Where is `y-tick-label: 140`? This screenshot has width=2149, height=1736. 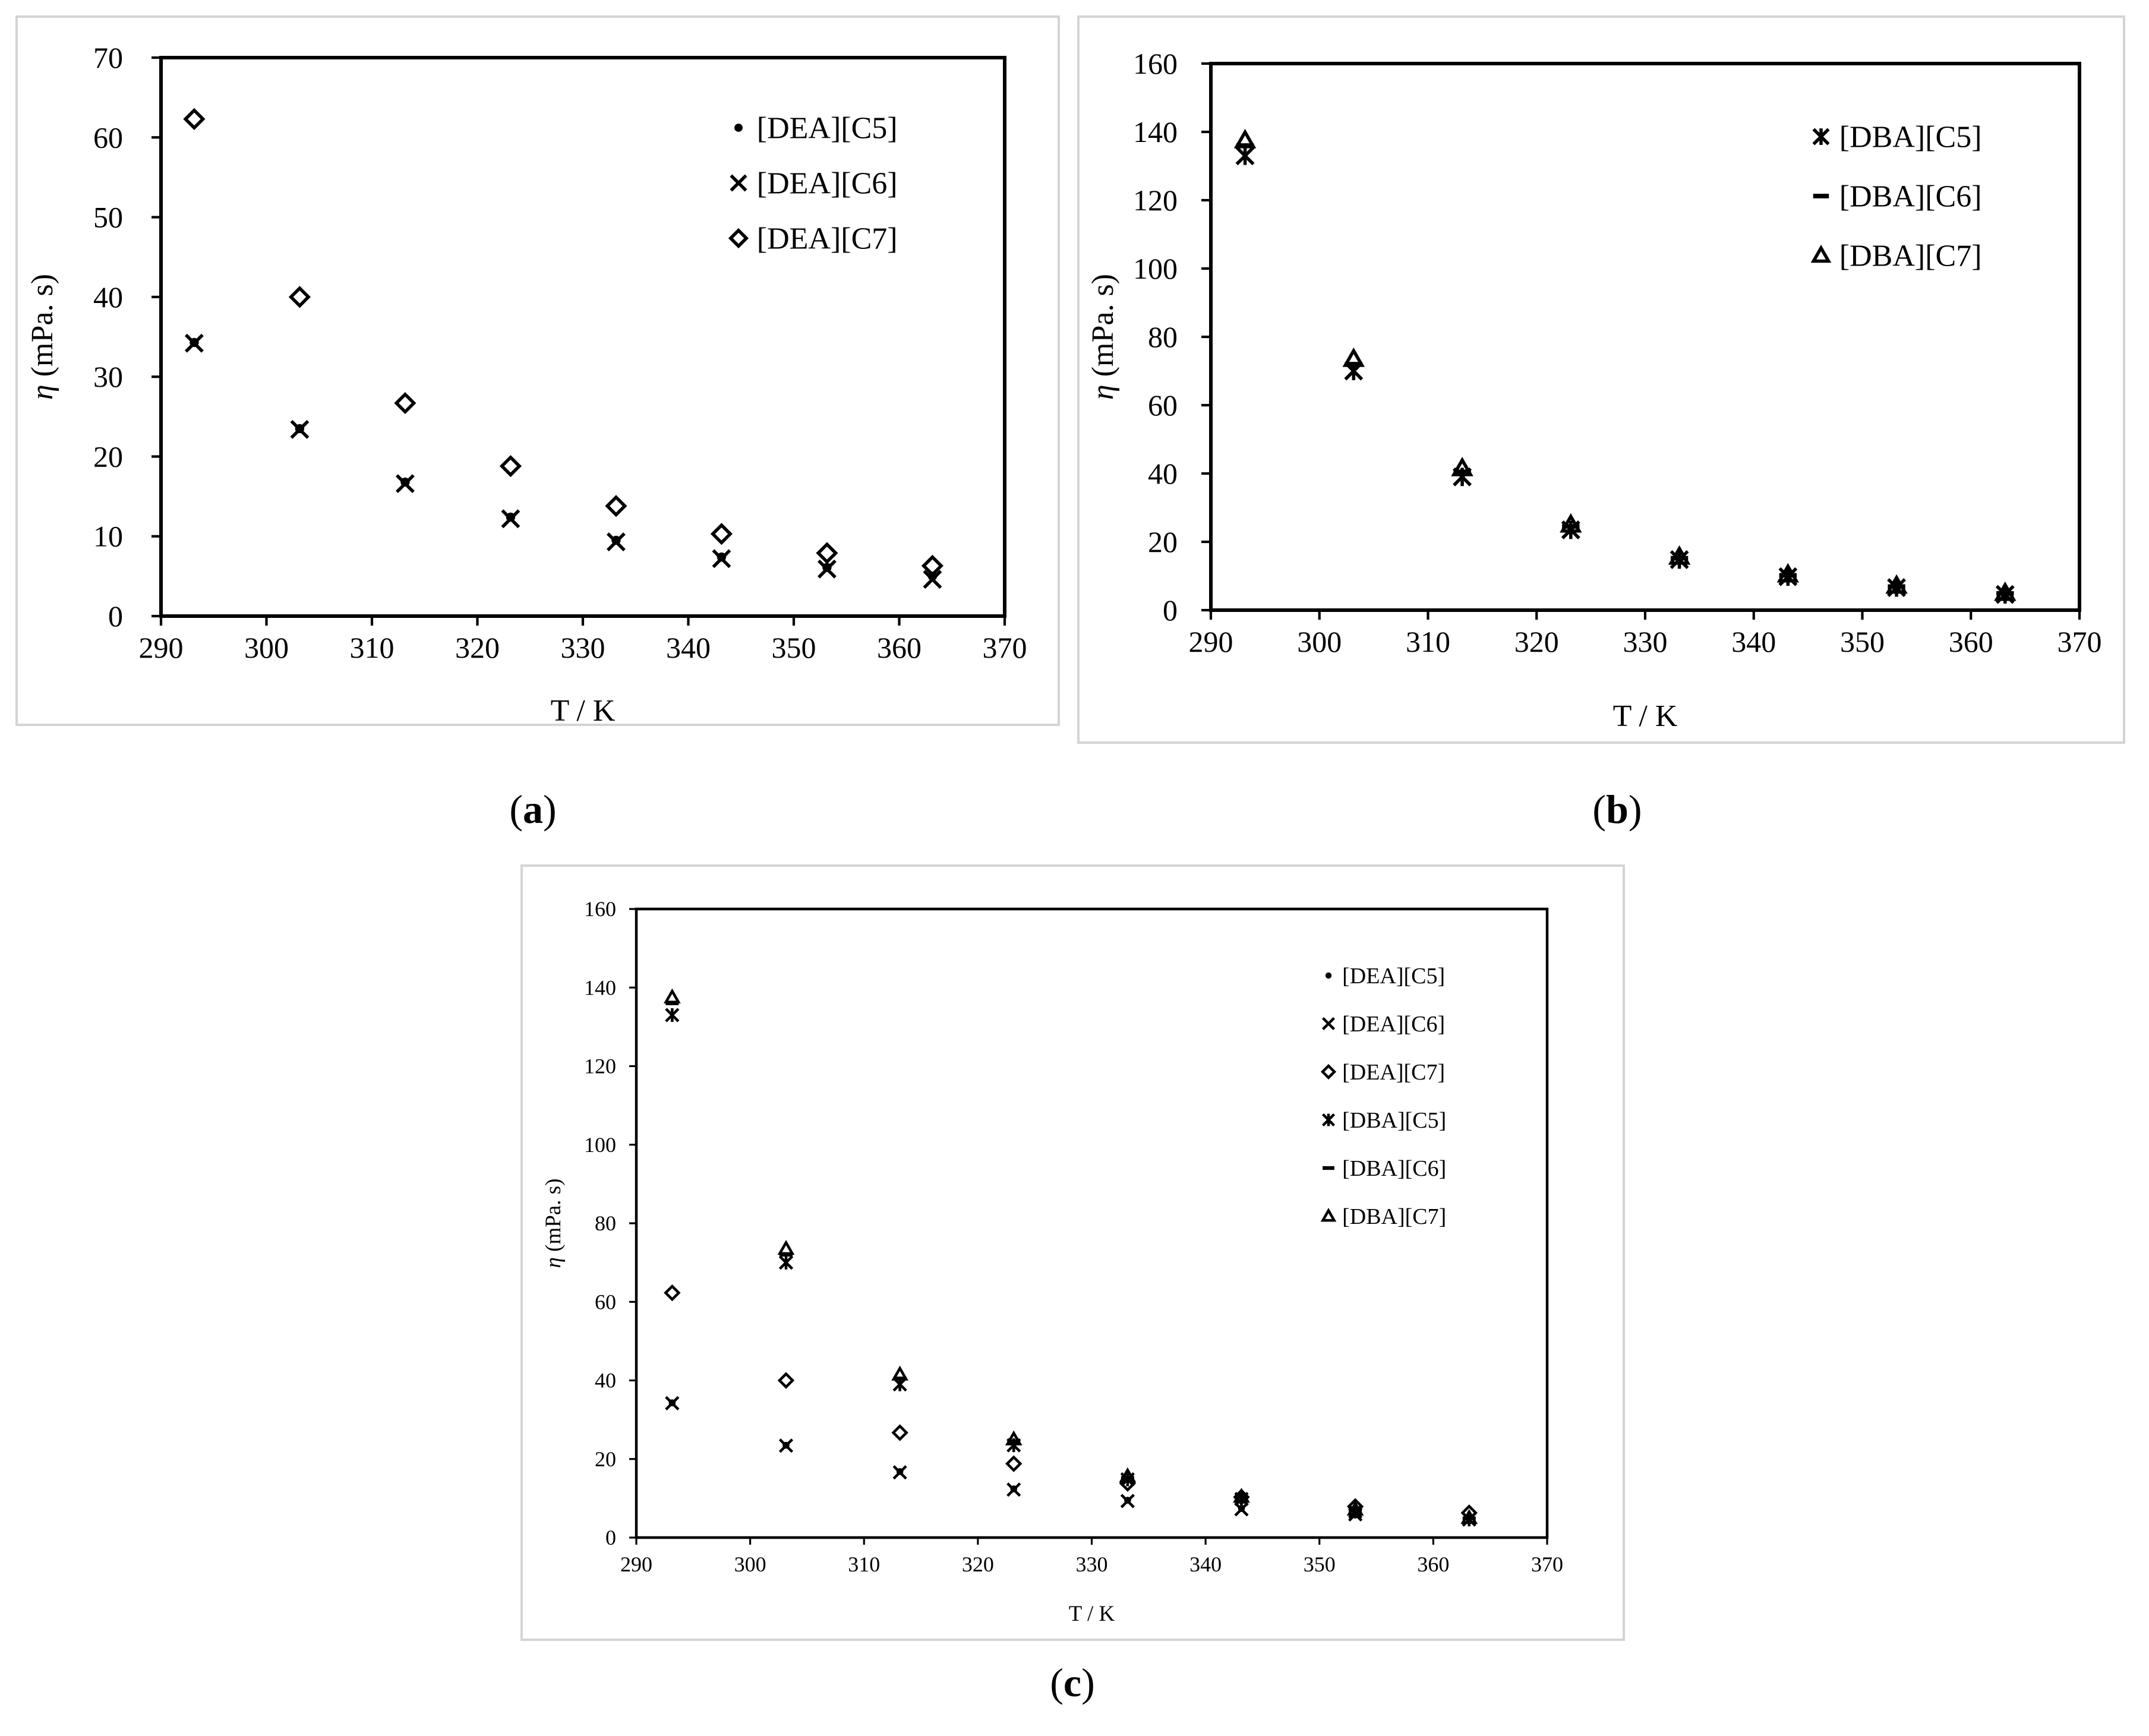
y-tick-label: 140 is located at coordinates (600, 987).